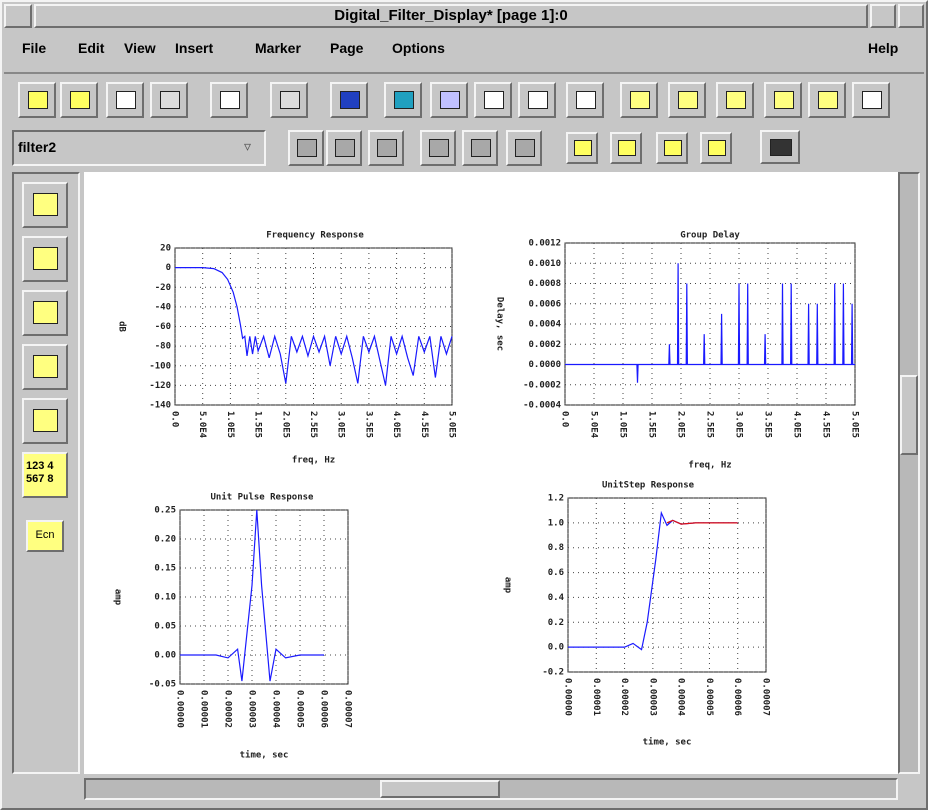 The image size is (928, 810). What do you see at coordinates (883, 16) in the screenshot?
I see `minimize-button` at bounding box center [883, 16].